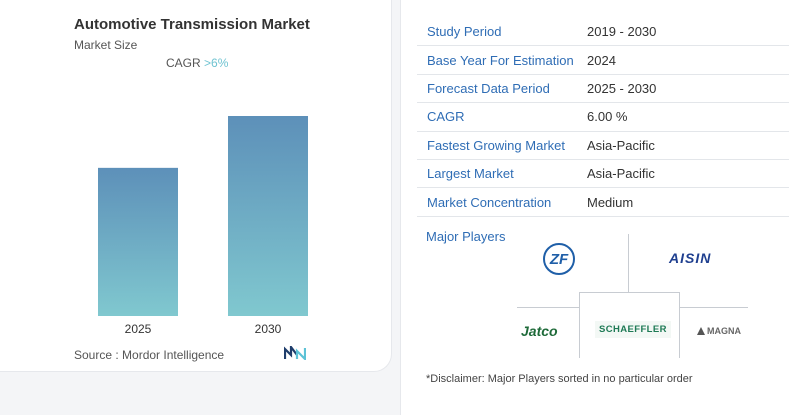 The width and height of the screenshot is (800, 415). Describe the element at coordinates (106, 45) in the screenshot. I see `chart-subtitle: Market Size` at that location.